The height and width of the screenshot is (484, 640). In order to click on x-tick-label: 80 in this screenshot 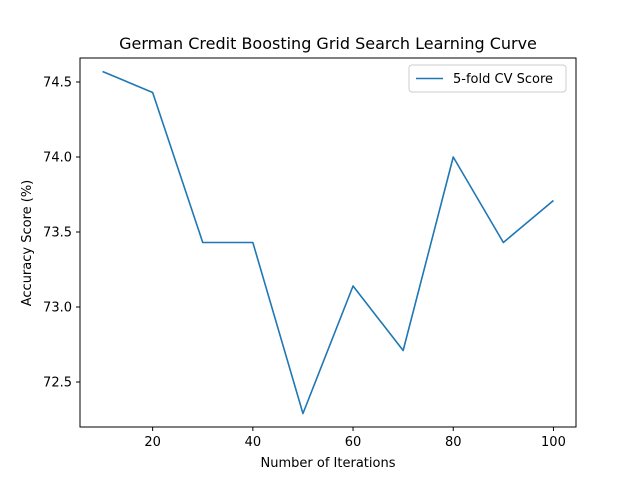, I will do `click(453, 442)`.